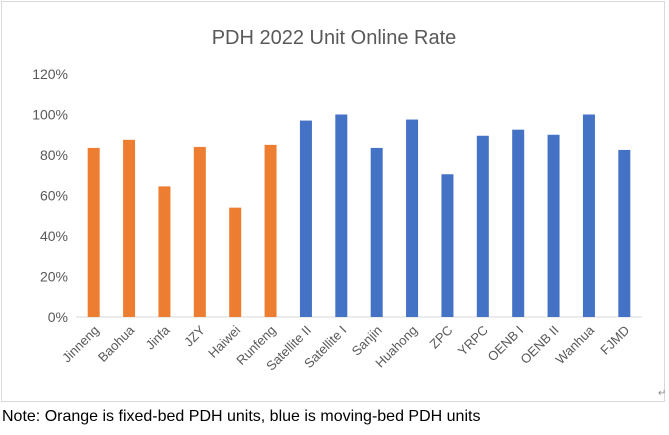 This screenshot has height=435, width=669. What do you see at coordinates (54, 155) in the screenshot?
I see `y-tick-label: 80%` at bounding box center [54, 155].